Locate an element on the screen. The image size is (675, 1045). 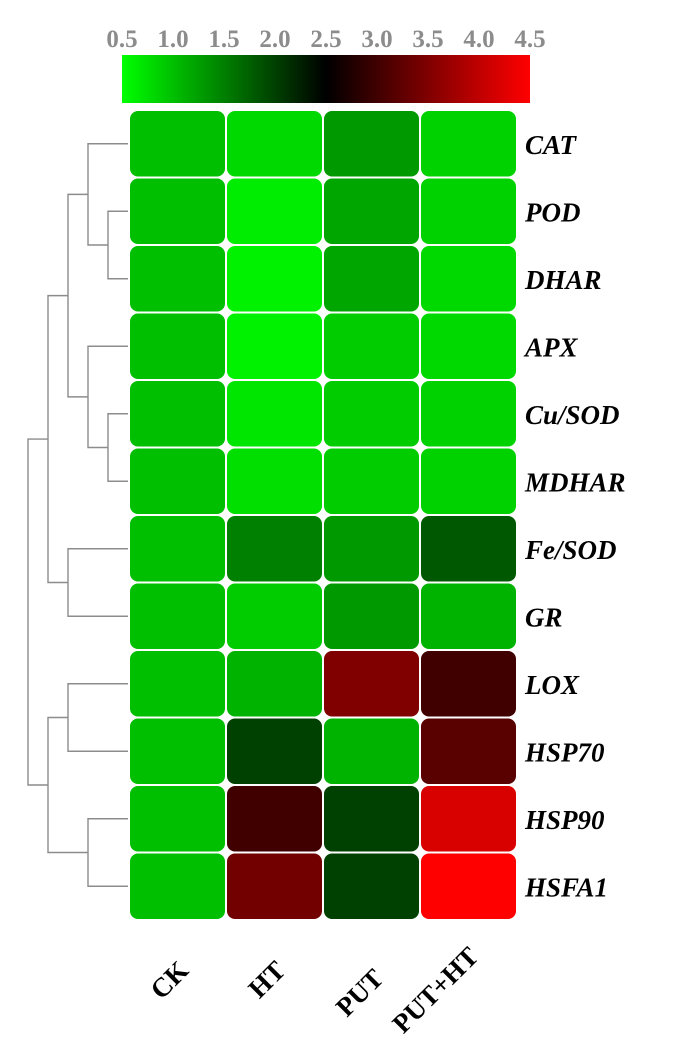
row-label: POD is located at coordinates (552, 212).